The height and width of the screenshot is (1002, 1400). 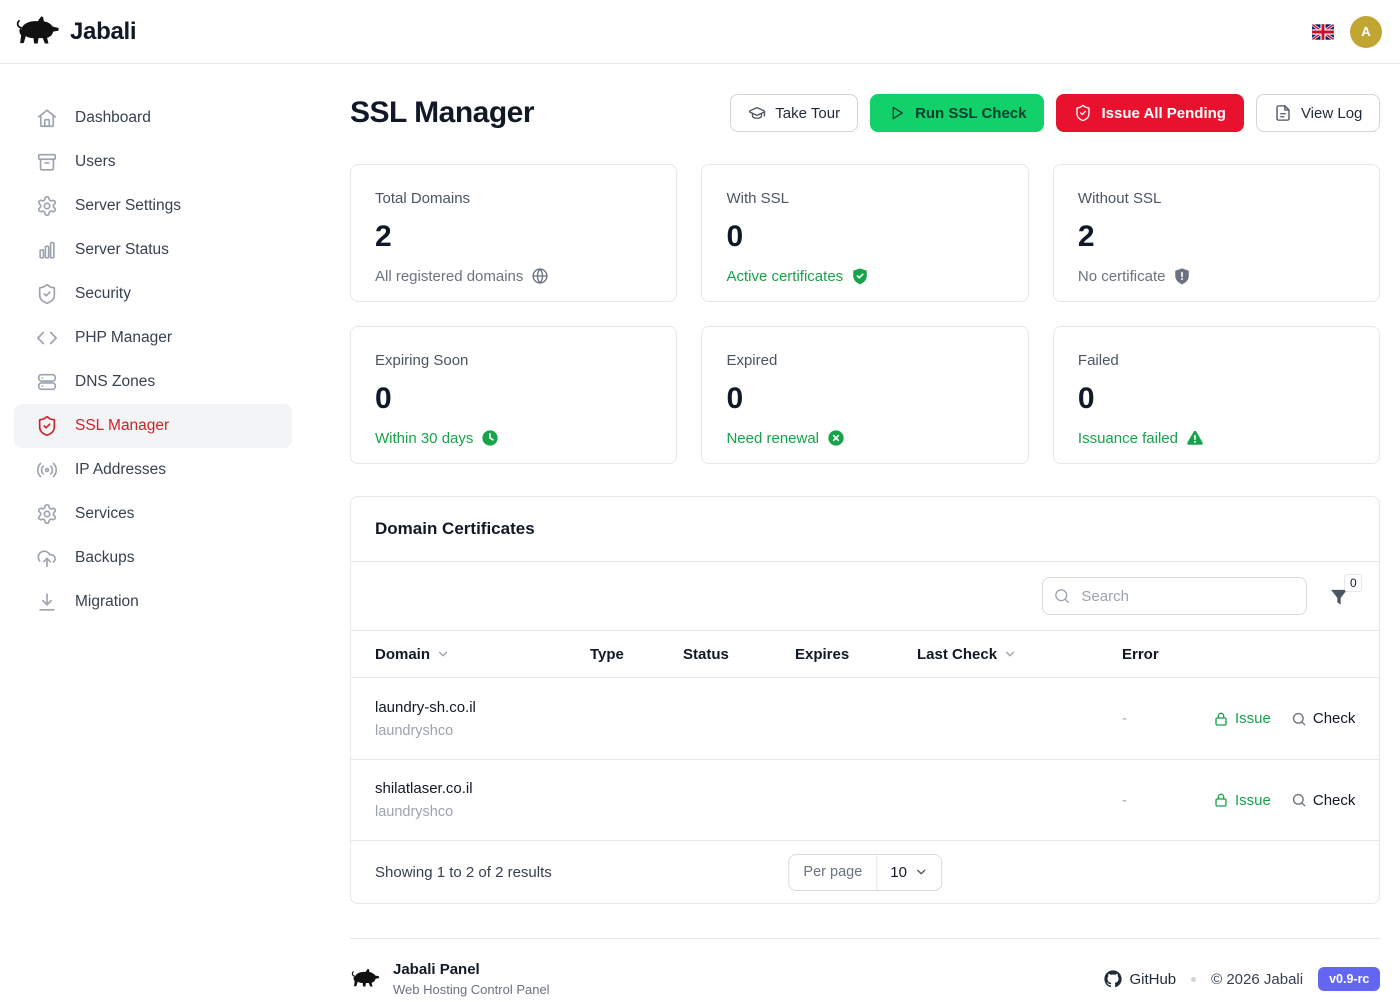 I want to click on button-label: Take Tour, so click(x=808, y=113).